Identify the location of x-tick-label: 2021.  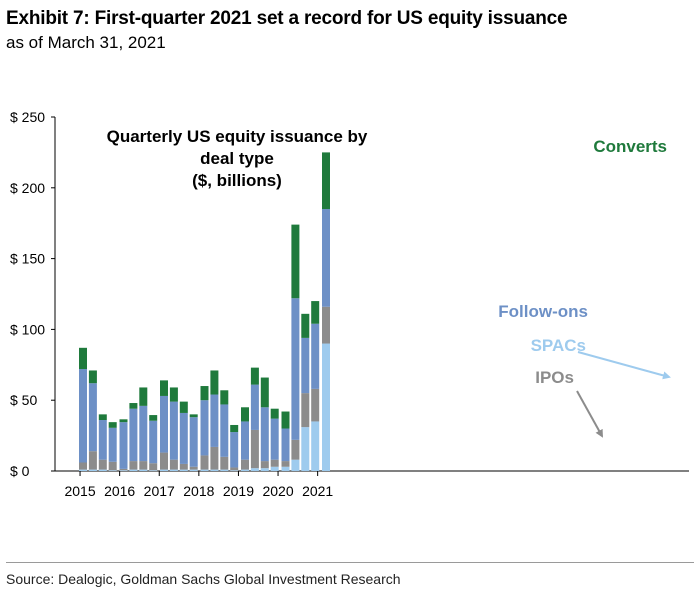
(317, 491).